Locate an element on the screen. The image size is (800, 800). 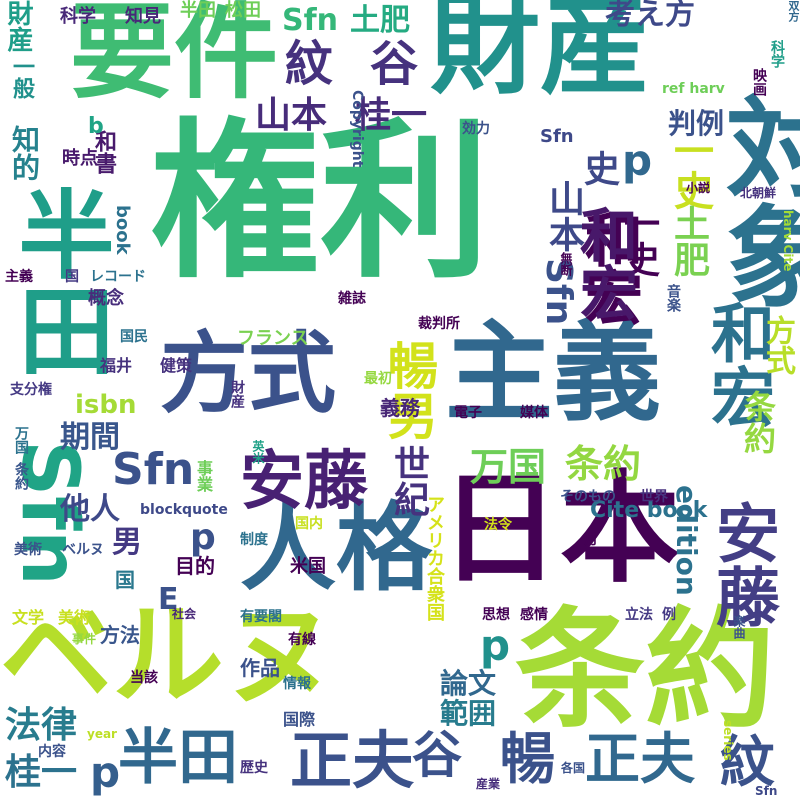
word-kanjo: 感情 is located at coordinates (534, 615).